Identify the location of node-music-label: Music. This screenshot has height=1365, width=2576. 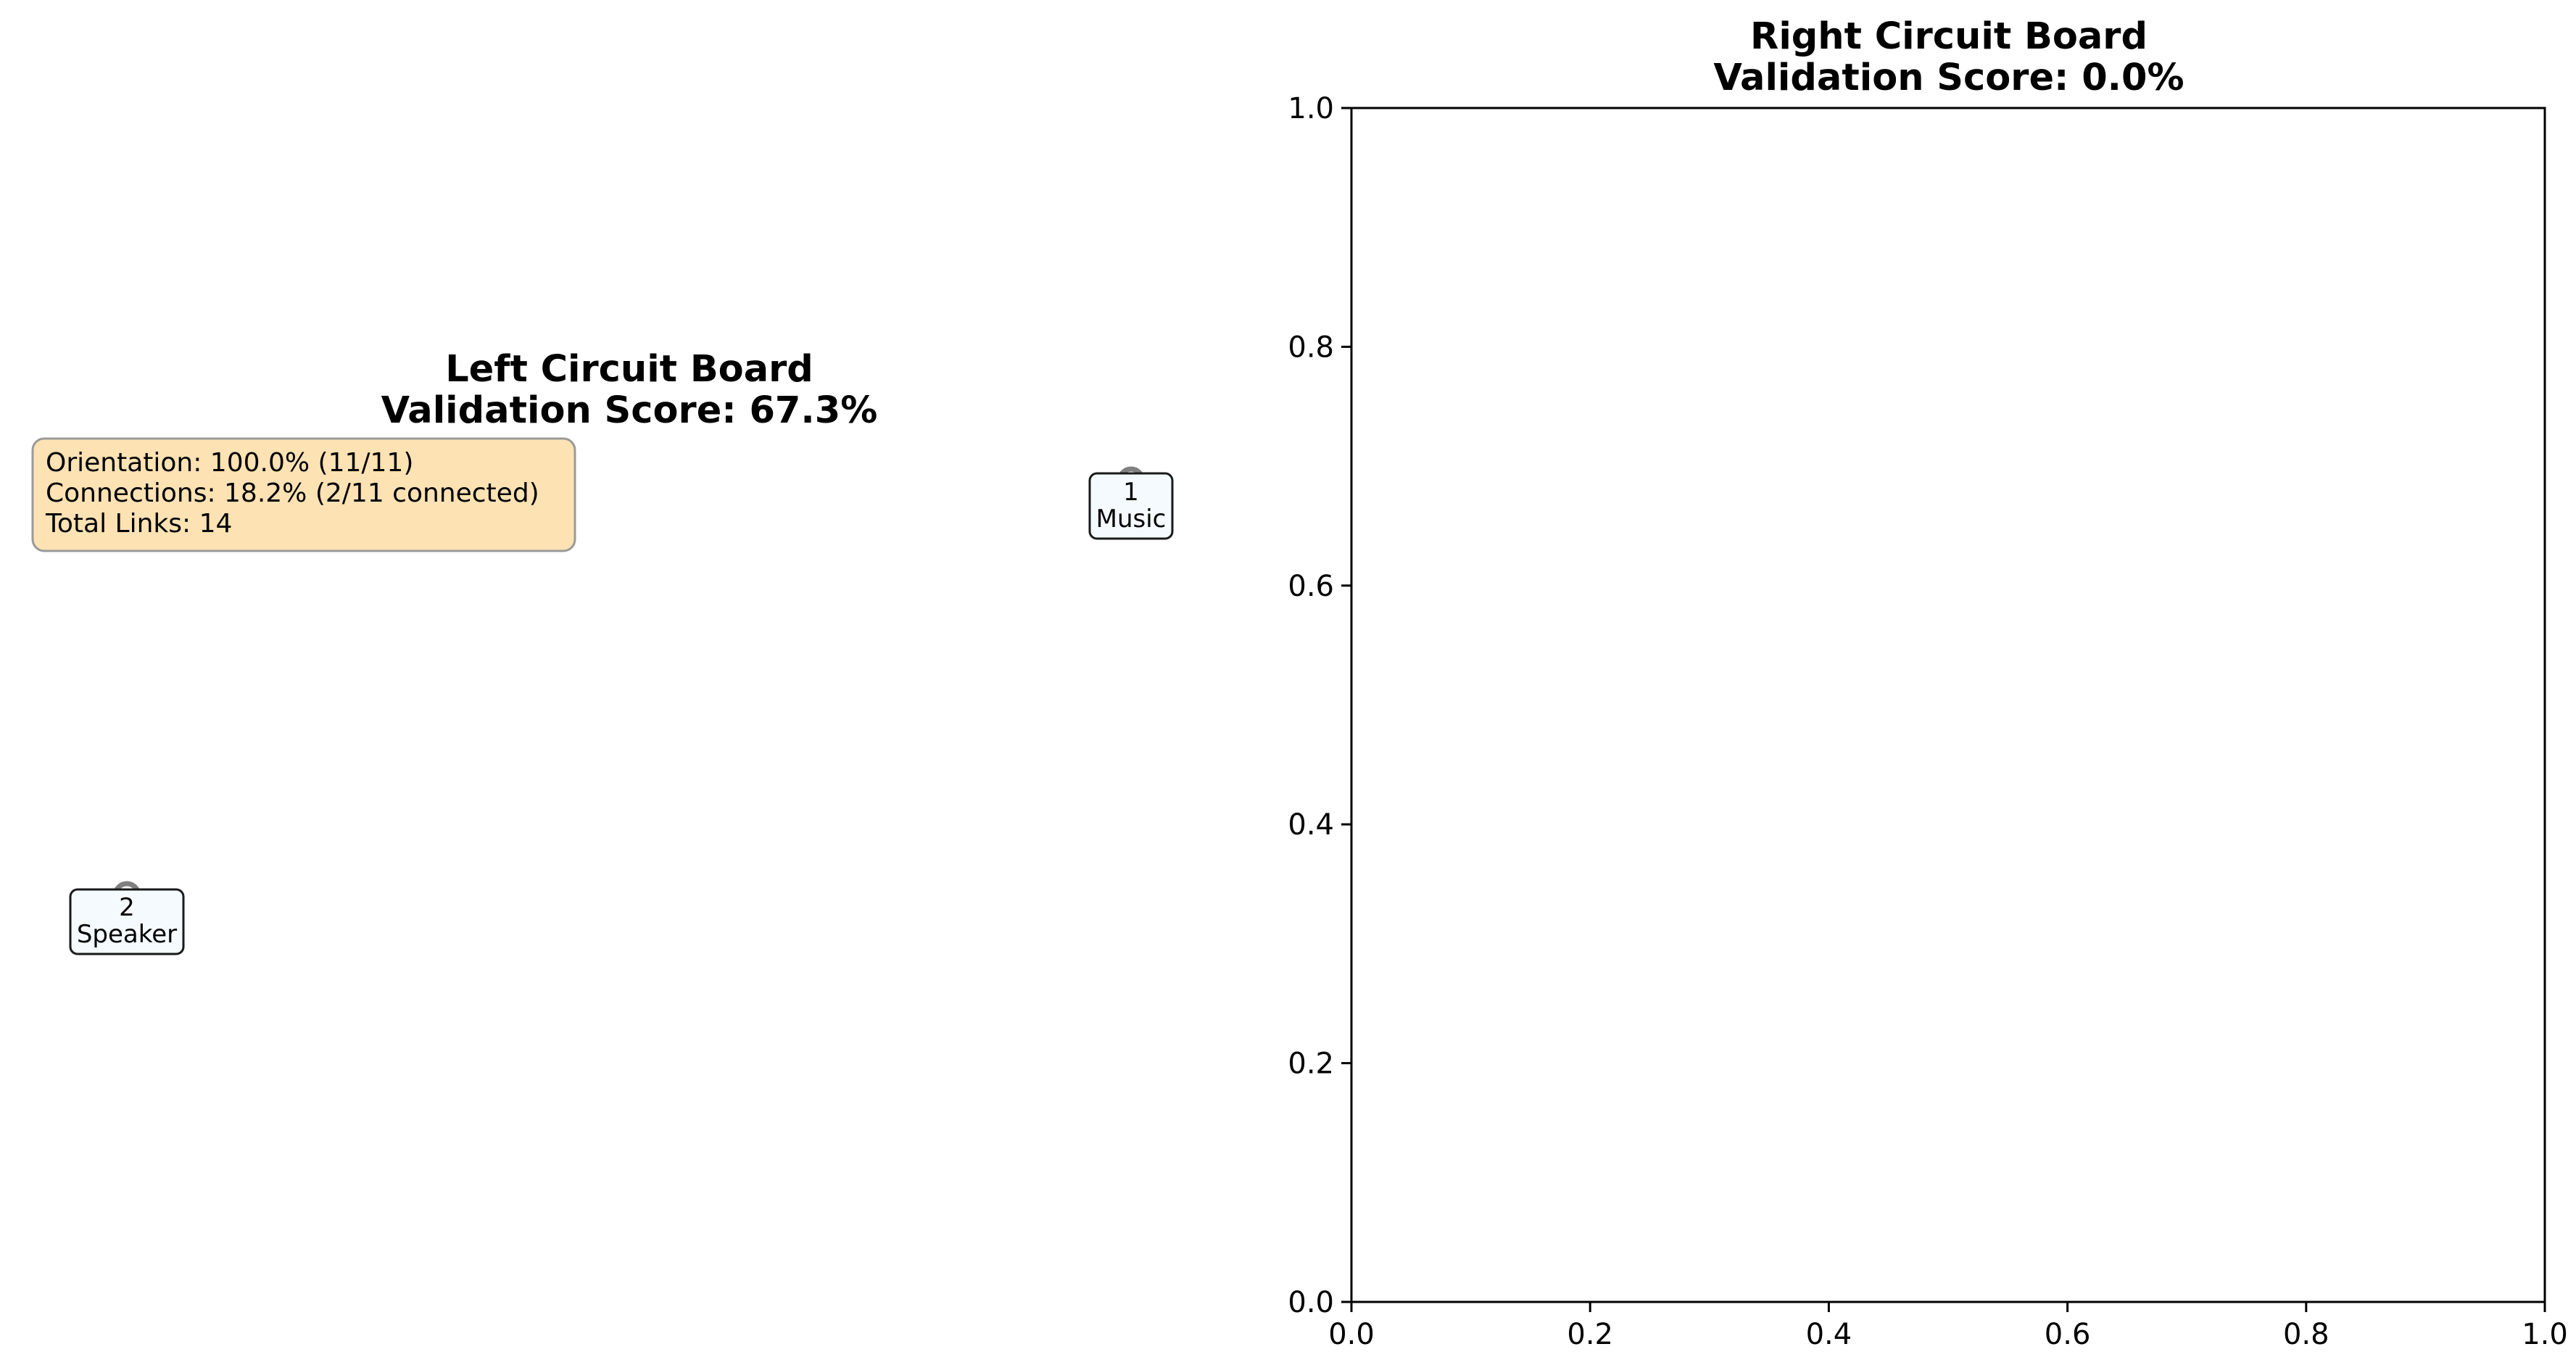
(1131, 519).